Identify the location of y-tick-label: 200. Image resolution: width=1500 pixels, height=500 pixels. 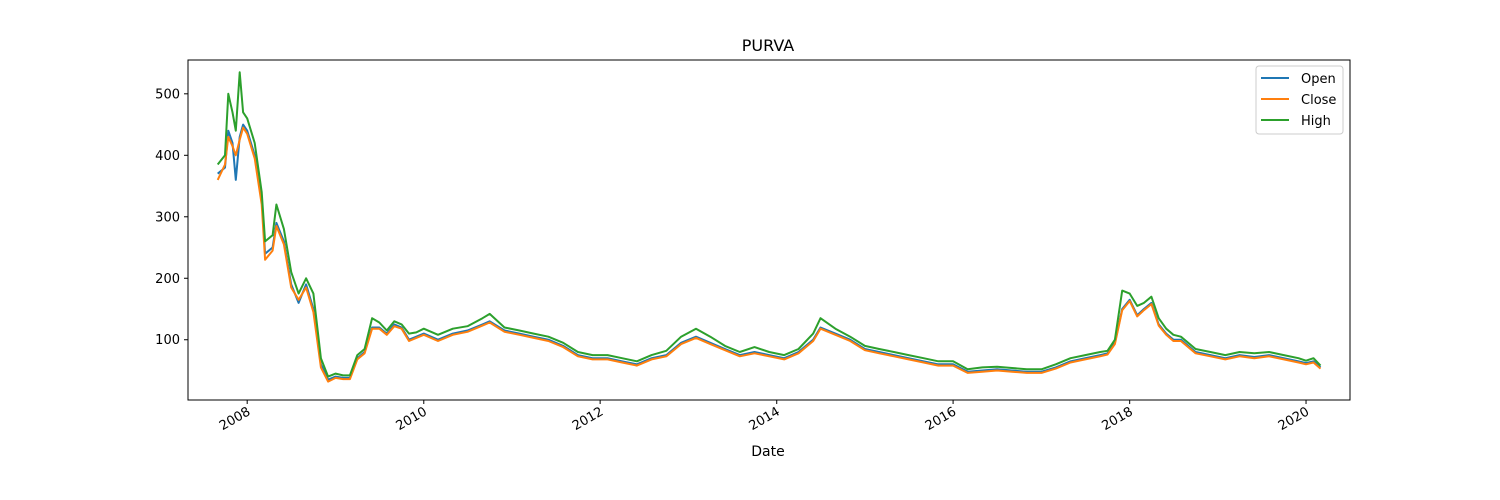
(167, 279).